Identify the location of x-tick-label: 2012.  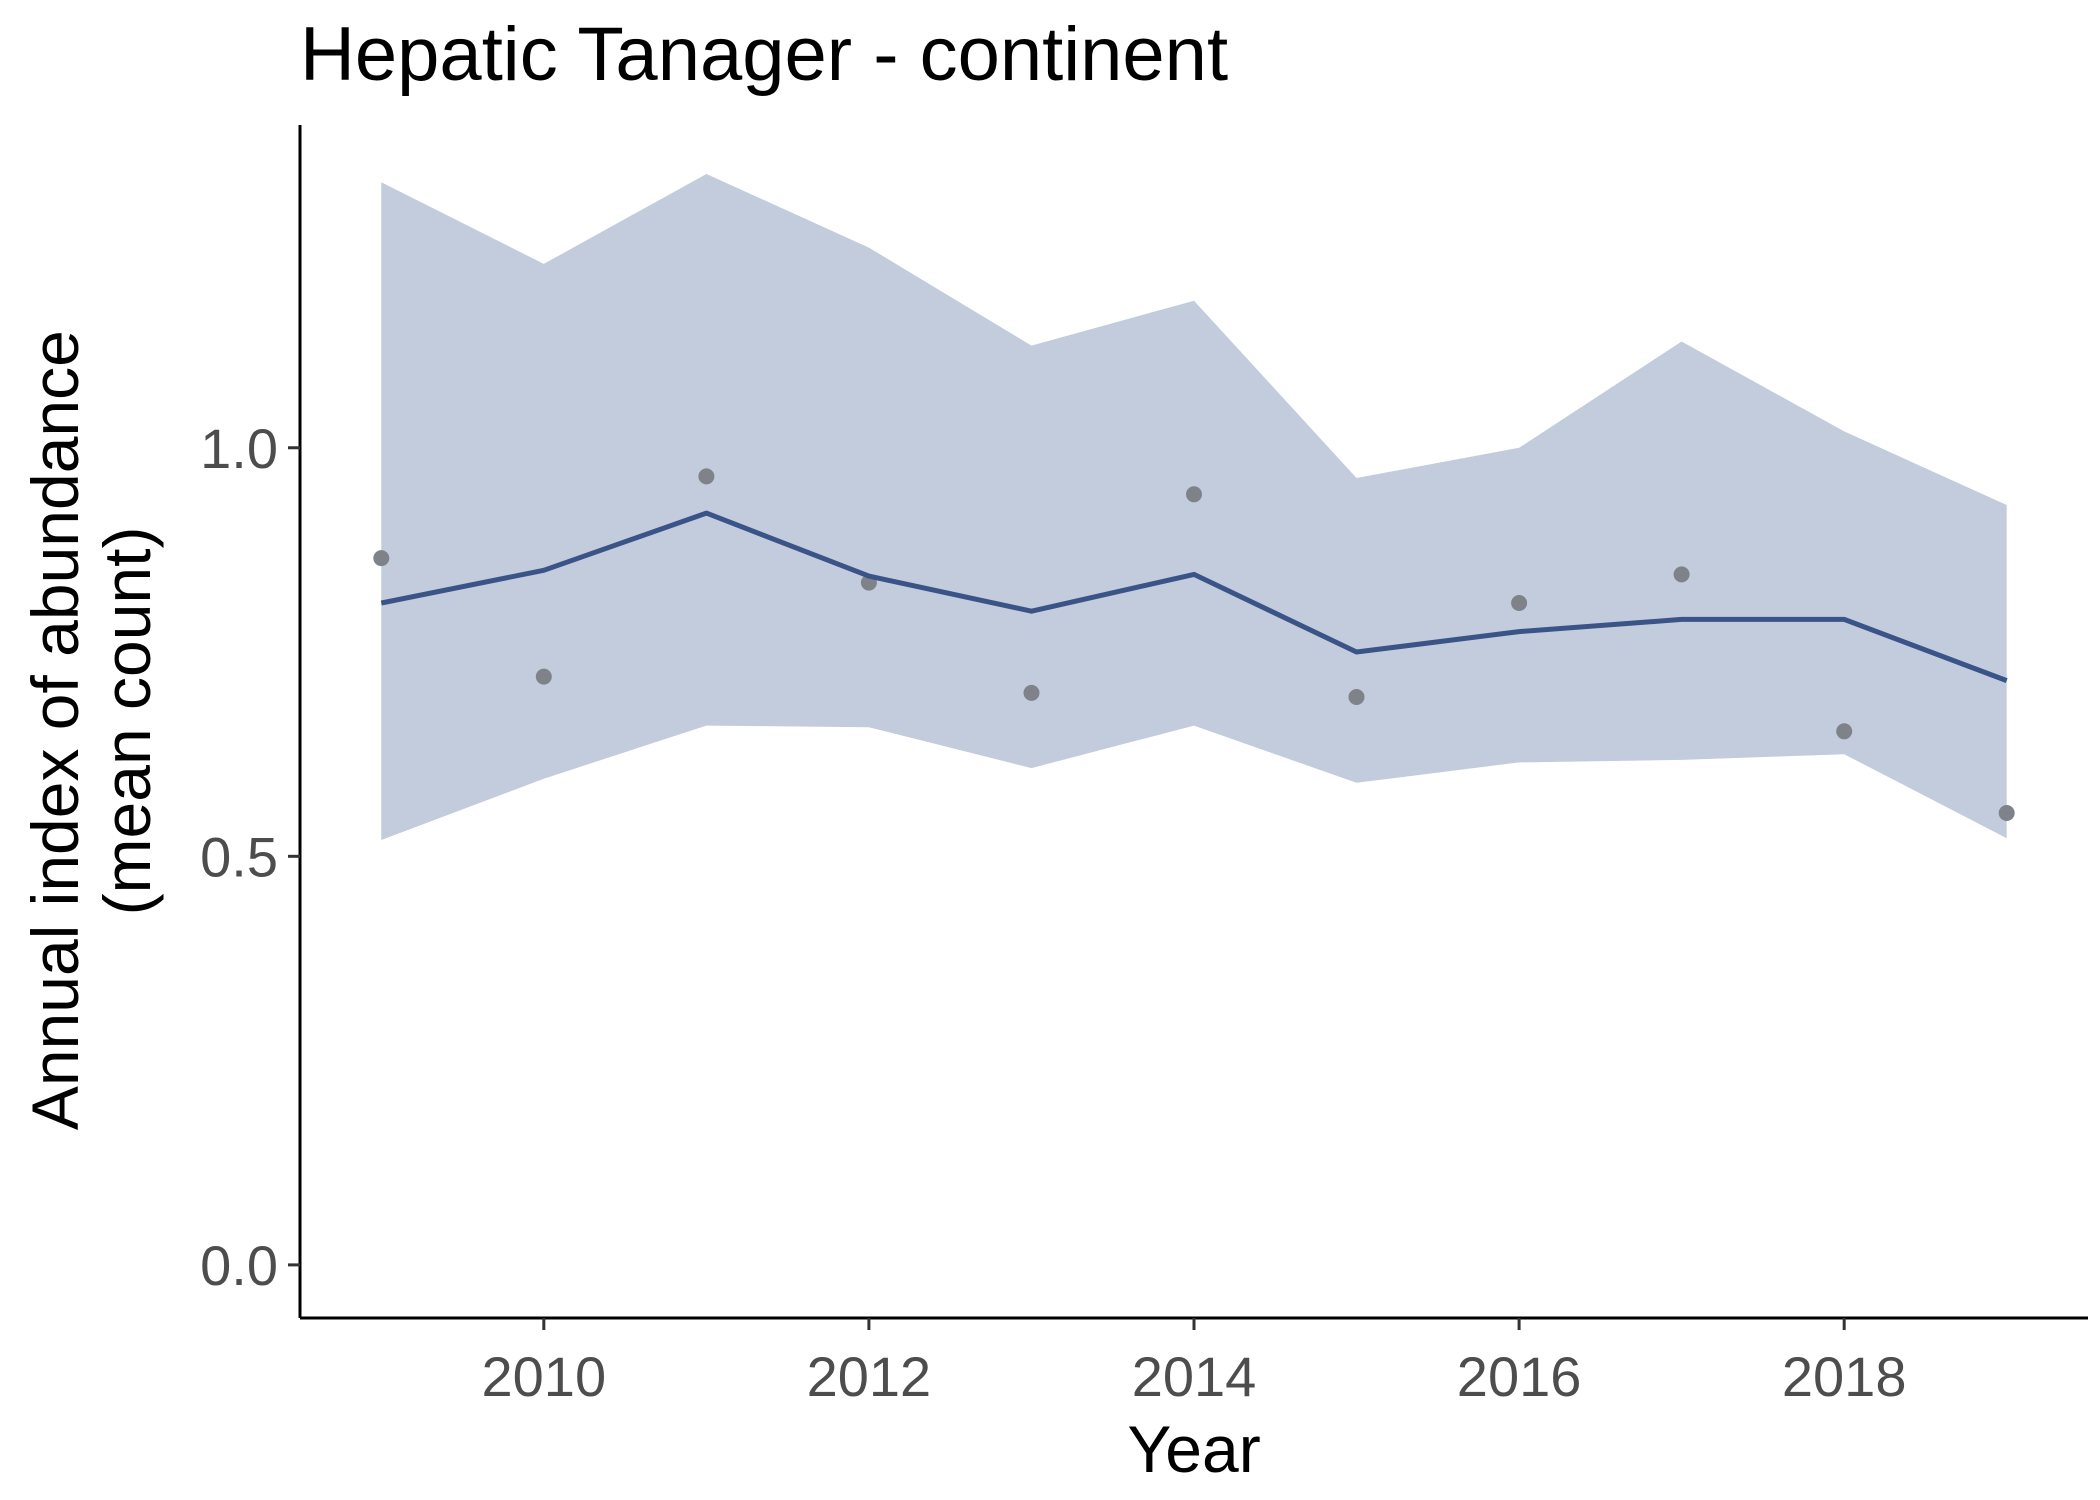
(869, 1376).